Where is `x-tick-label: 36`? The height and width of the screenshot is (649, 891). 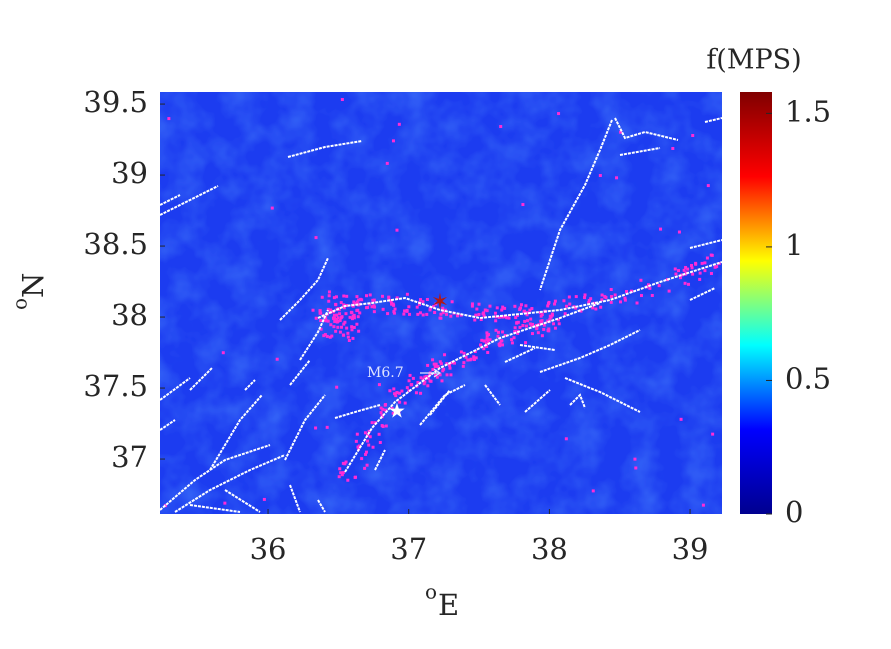 x-tick-label: 36 is located at coordinates (268, 549).